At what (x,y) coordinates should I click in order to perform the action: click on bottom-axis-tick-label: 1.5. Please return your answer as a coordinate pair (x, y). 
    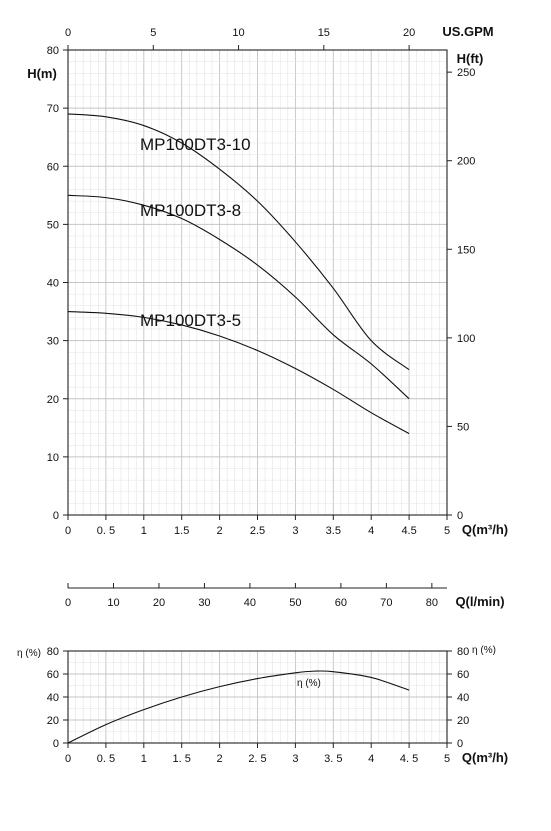
    Looking at the image, I should click on (181, 531).